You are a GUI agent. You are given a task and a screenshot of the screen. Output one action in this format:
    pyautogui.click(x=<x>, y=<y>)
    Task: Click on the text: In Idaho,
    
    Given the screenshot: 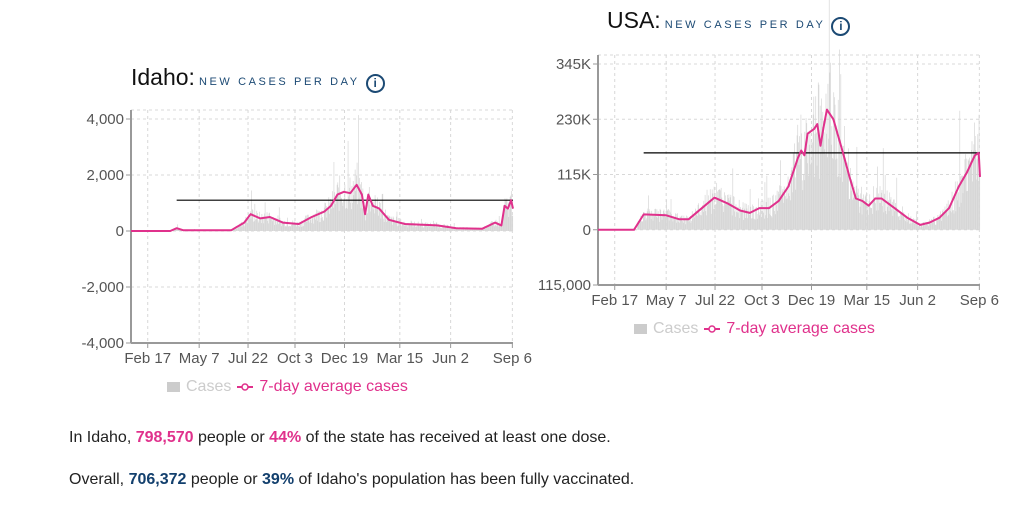 What is the action you would take?
    pyautogui.click(x=102, y=437)
    